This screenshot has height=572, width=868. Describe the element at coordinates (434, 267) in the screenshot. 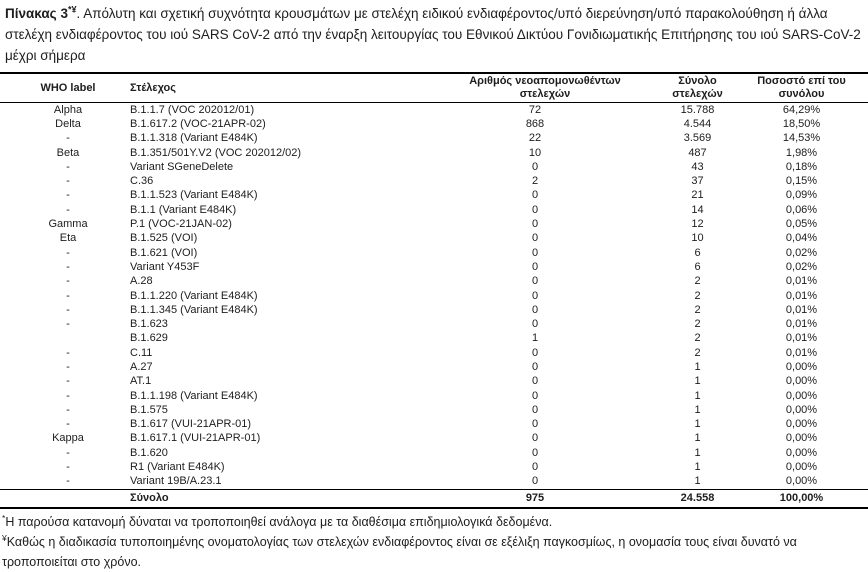

I see `table-row: - Variant Y453F 0 6 0,02%` at that location.